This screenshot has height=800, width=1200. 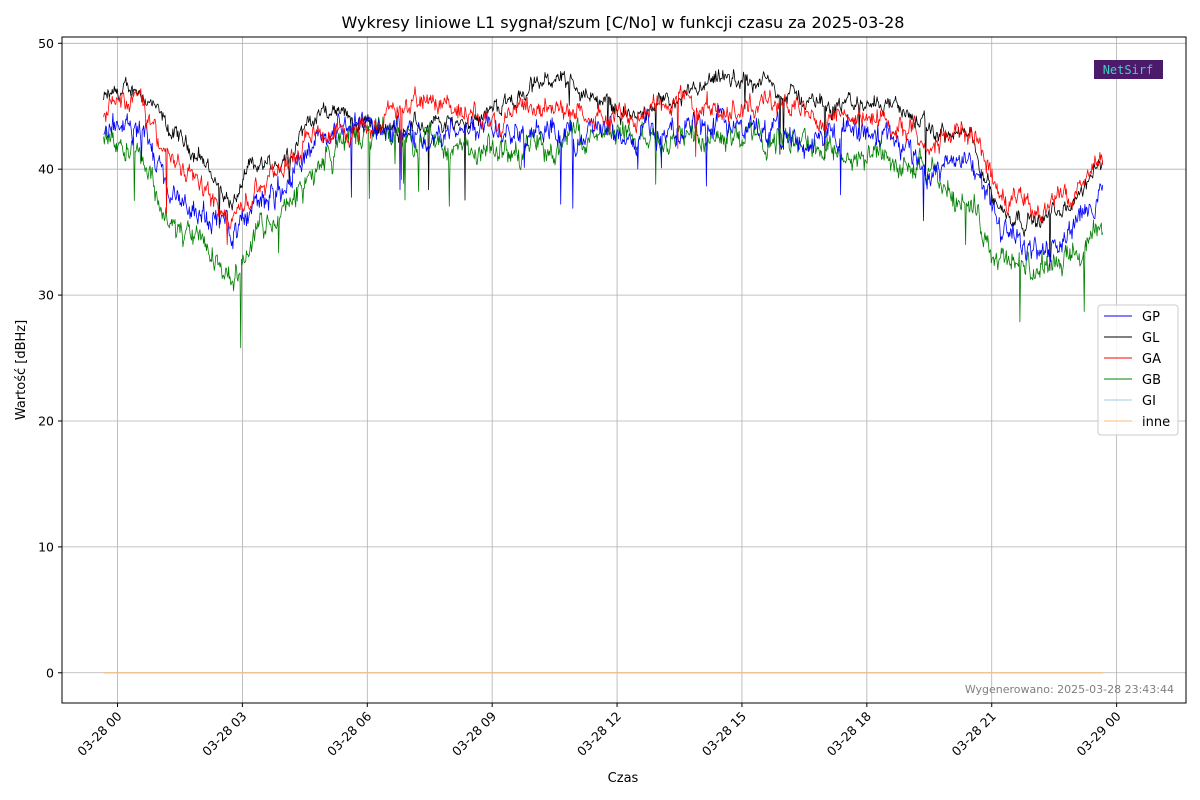 What do you see at coordinates (1149, 401) in the screenshot?
I see `legend-label-gi: GI` at bounding box center [1149, 401].